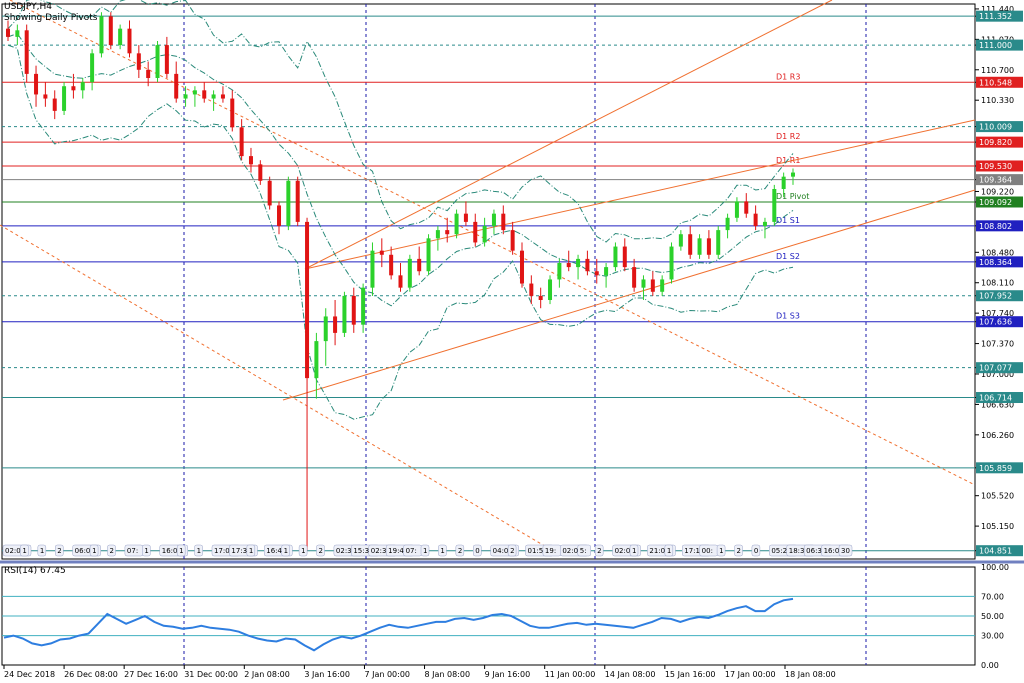 The height and width of the screenshot is (683, 1024). I want to click on session-tag-label: 02:00, so click(572, 551).